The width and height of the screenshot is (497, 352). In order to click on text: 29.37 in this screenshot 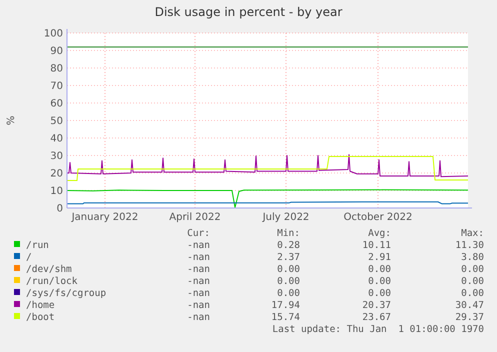, I will do `click(469, 317)`.